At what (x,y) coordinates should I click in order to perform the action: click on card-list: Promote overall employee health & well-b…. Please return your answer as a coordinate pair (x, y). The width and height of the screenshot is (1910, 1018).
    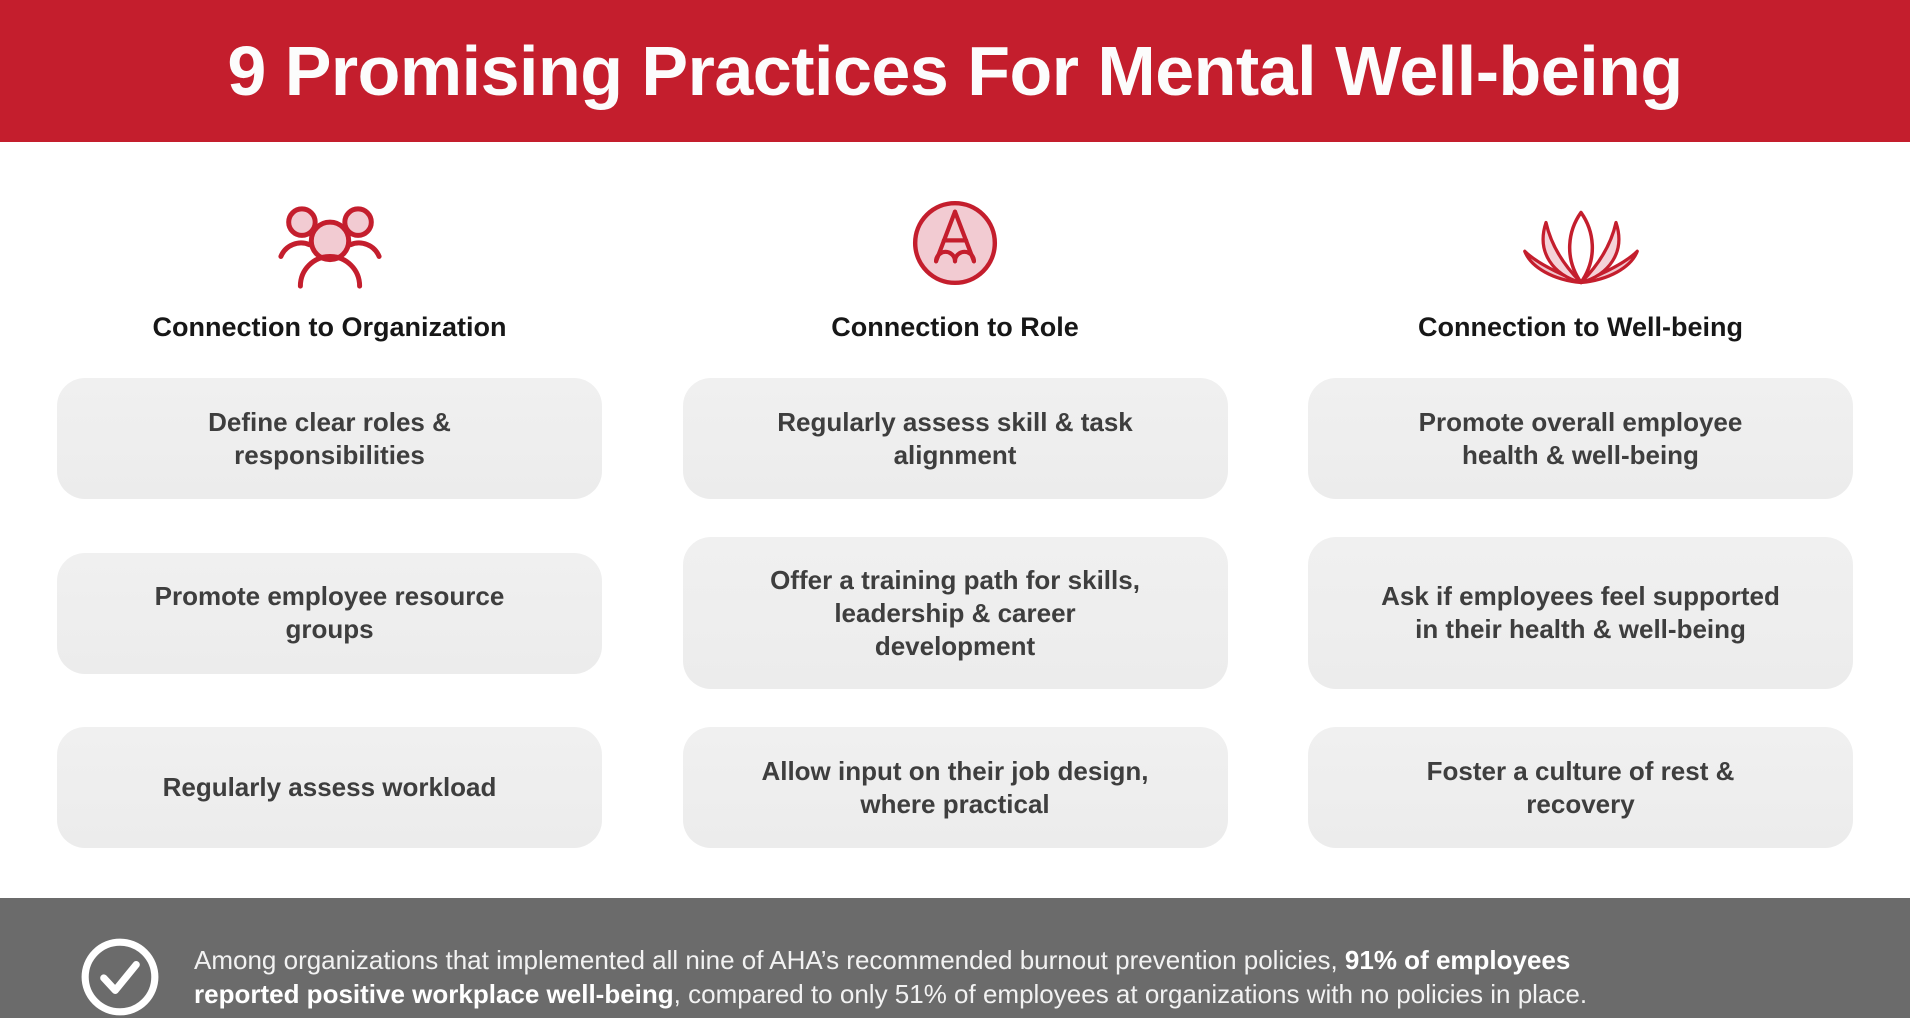
    Looking at the image, I should click on (1580, 632).